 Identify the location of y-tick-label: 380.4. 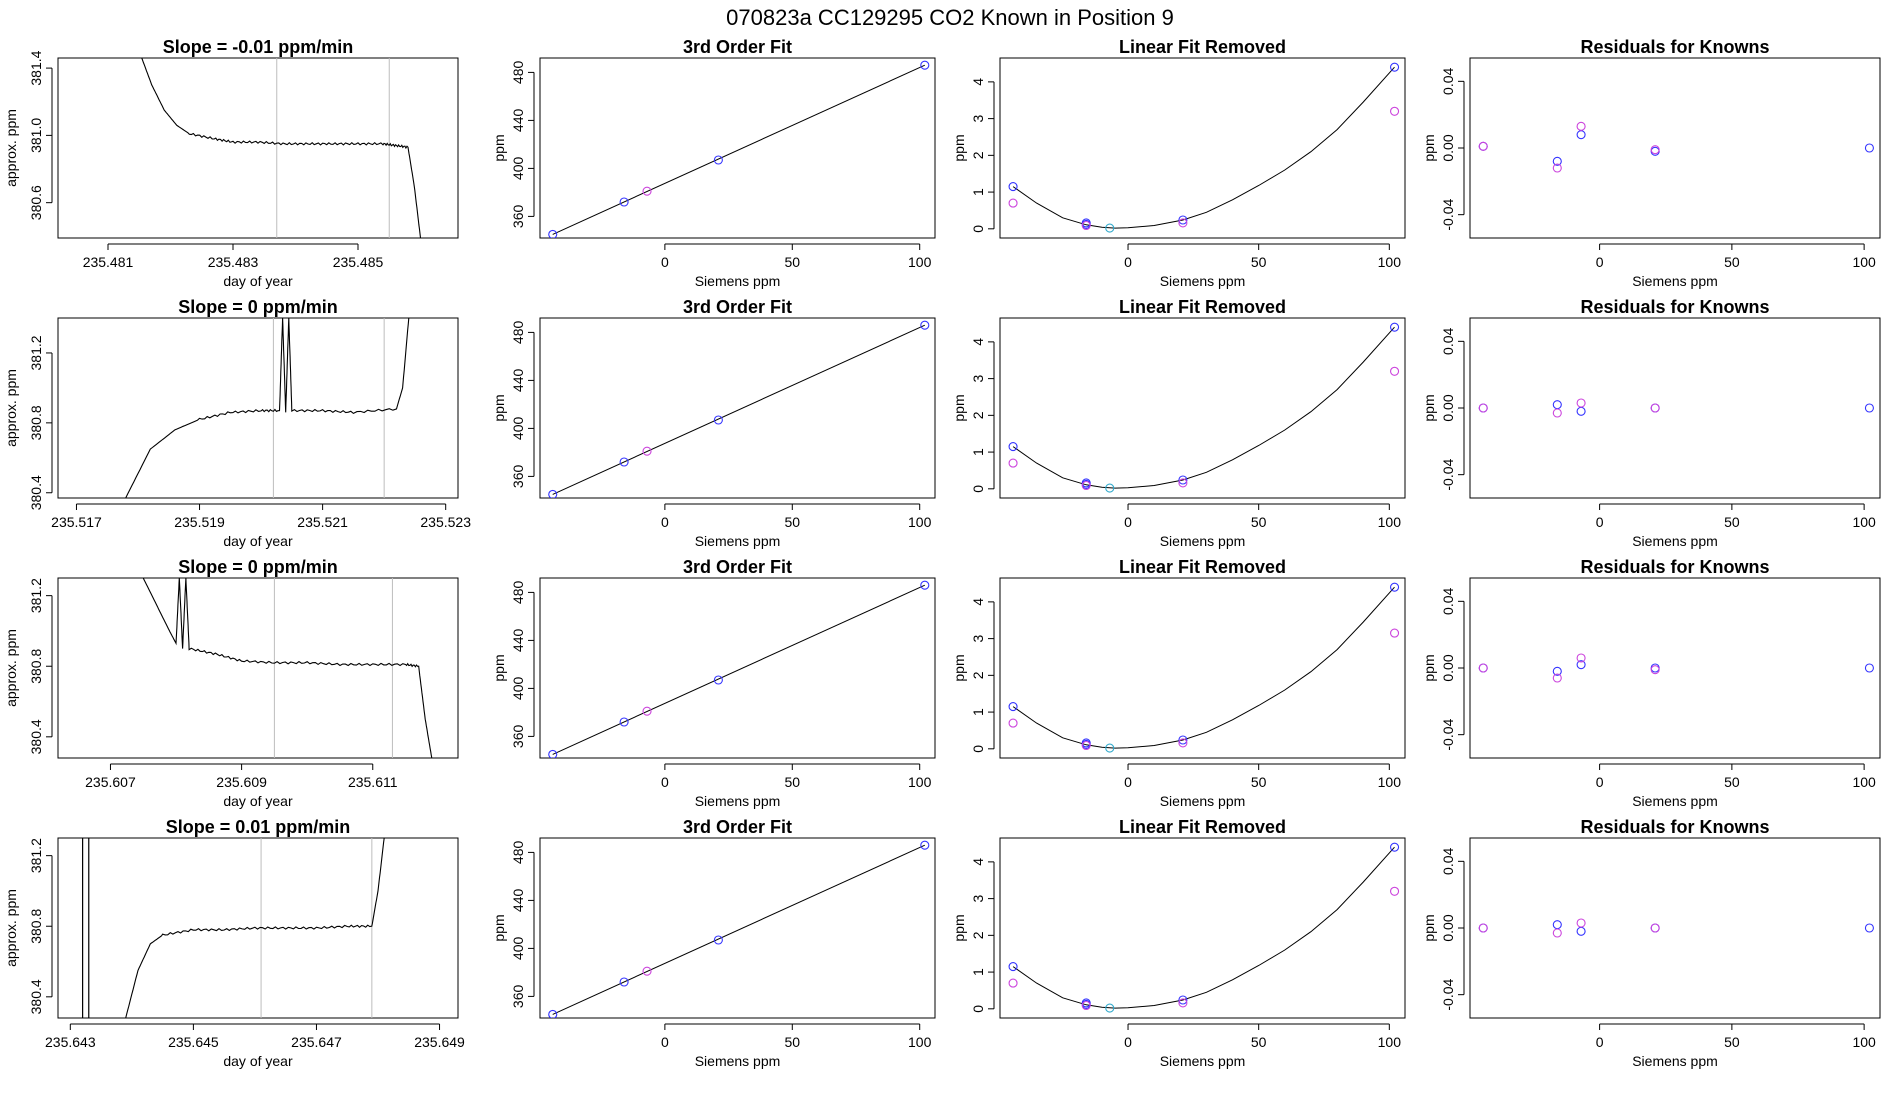
(36, 492).